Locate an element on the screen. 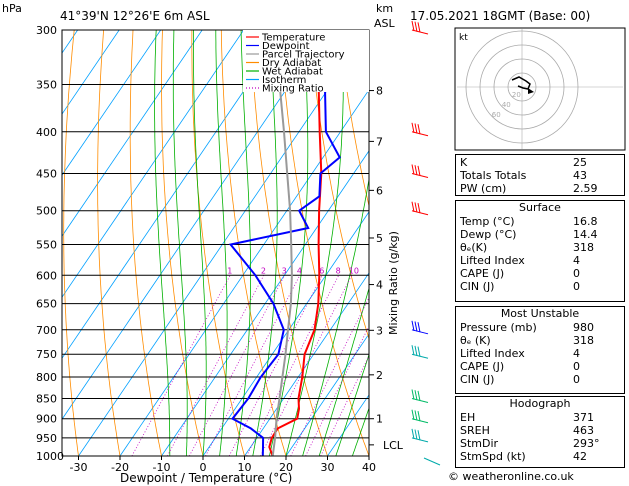 The image size is (629, 486). temperature-tick-label: -10 is located at coordinates (162, 467).